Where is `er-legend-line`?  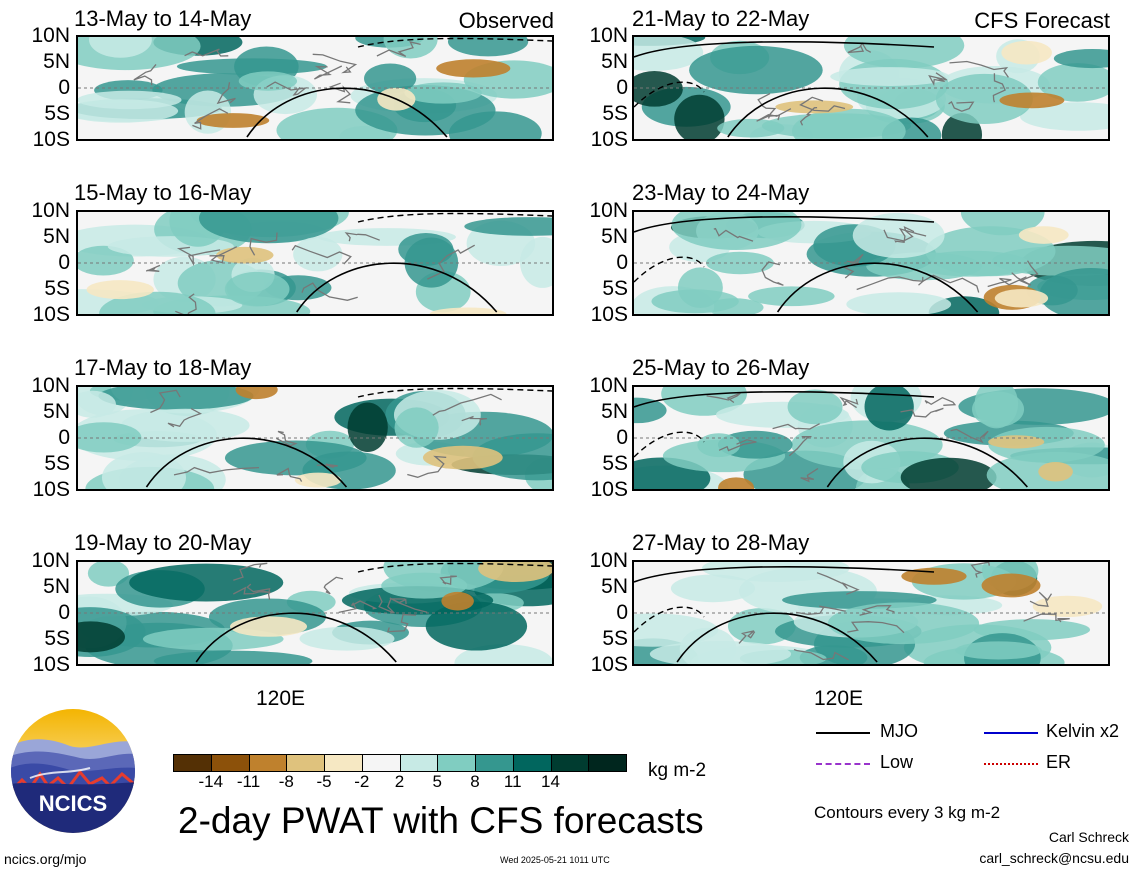
er-legend-line is located at coordinates (1011, 764).